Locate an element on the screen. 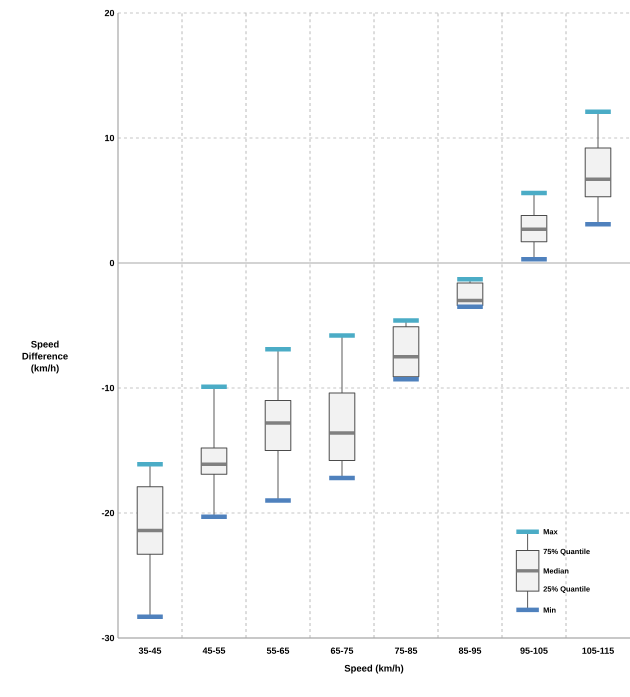 This screenshot has height=697, width=630. y-tick-label: 0 is located at coordinates (112, 263).